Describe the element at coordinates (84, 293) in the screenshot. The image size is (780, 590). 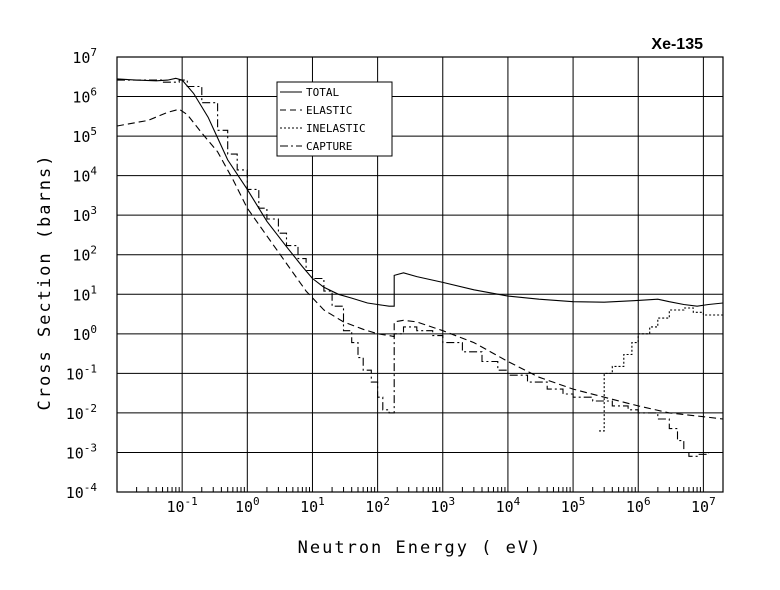
I see `y-tick-label: 10¹` at that location.